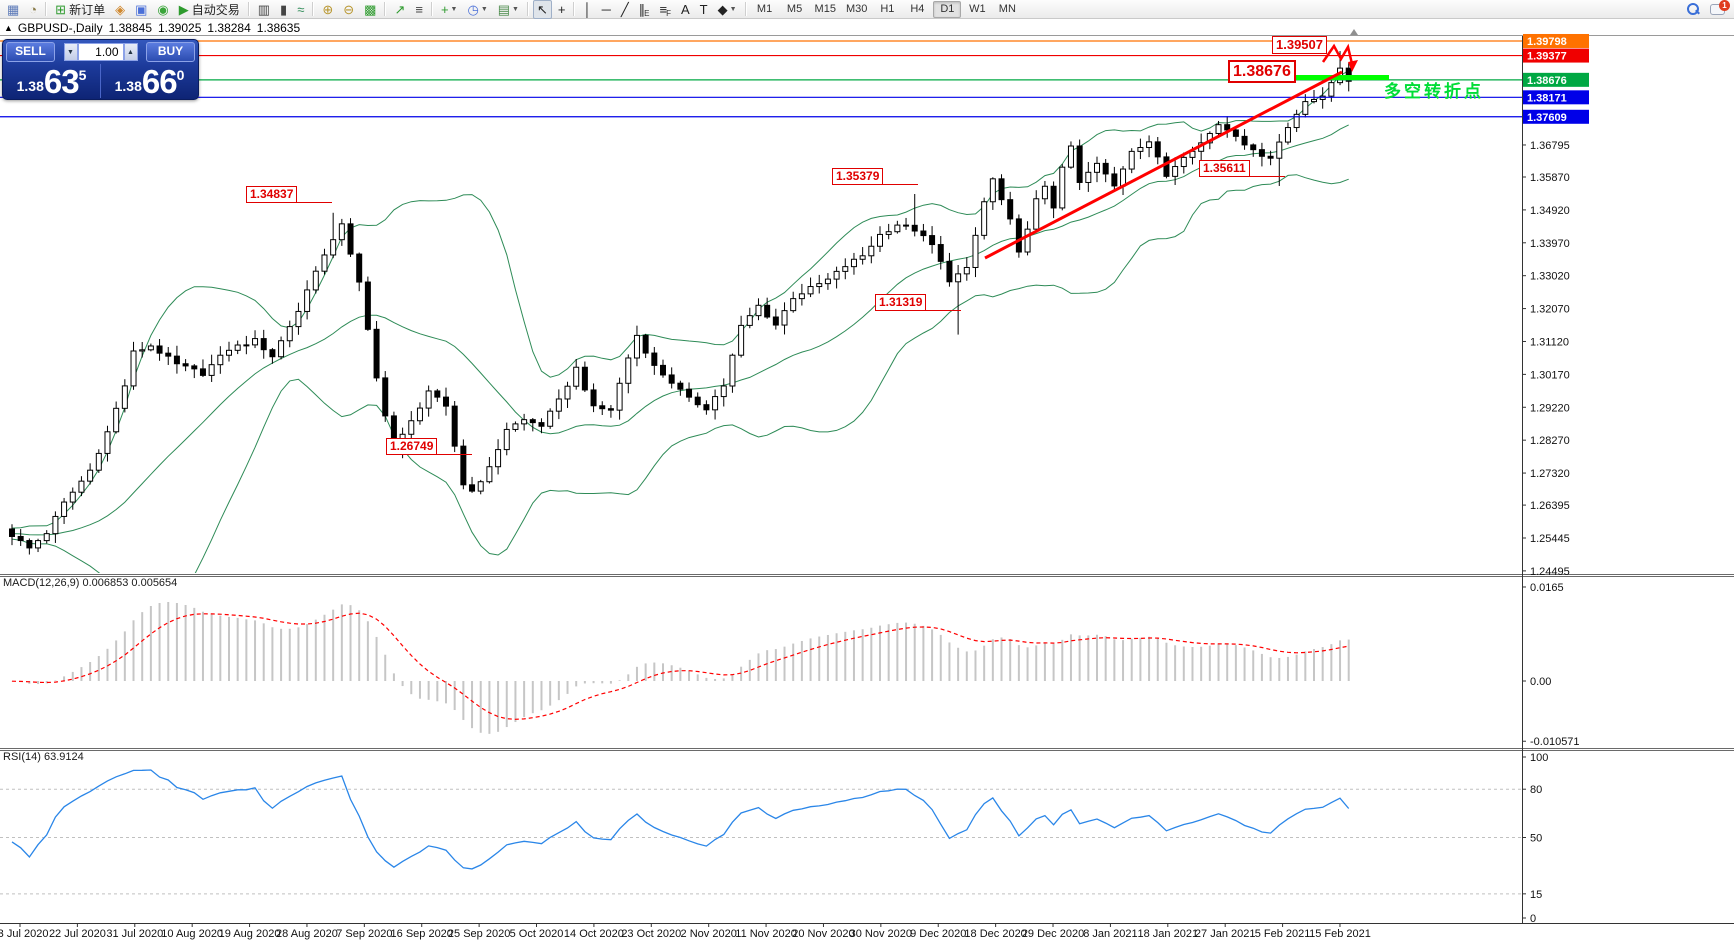  I want to click on tile-windows-icon: ▩, so click(370, 9).